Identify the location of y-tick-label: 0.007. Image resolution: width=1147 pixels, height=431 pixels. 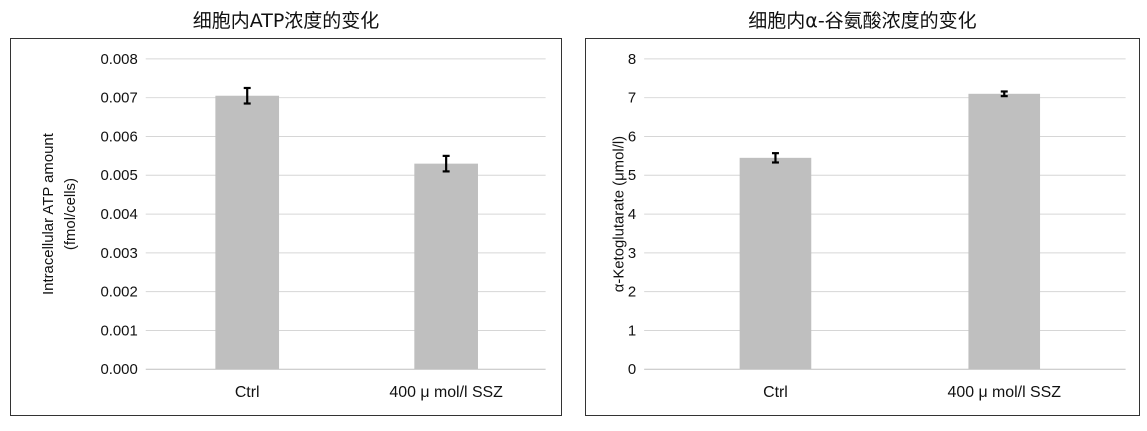
(118, 98).